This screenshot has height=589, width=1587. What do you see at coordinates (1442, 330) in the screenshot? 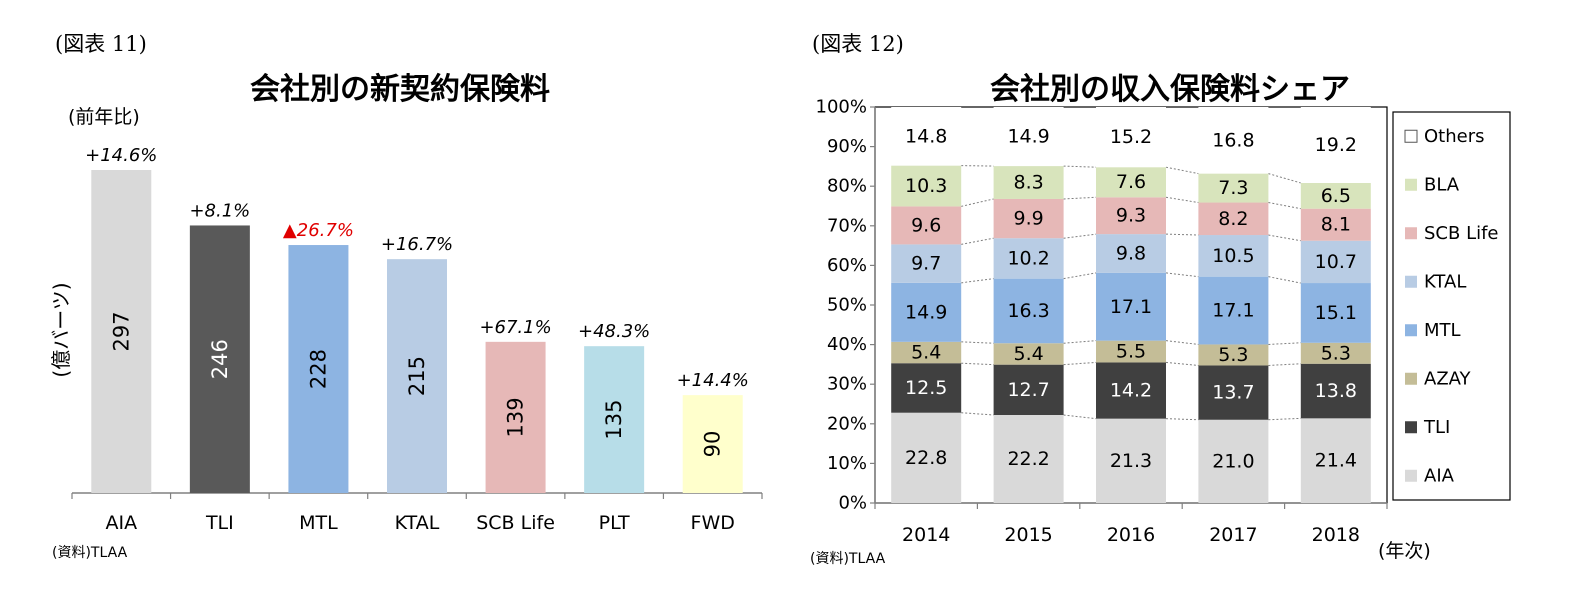
I see `legend-label-mtl: MTL` at bounding box center [1442, 330].